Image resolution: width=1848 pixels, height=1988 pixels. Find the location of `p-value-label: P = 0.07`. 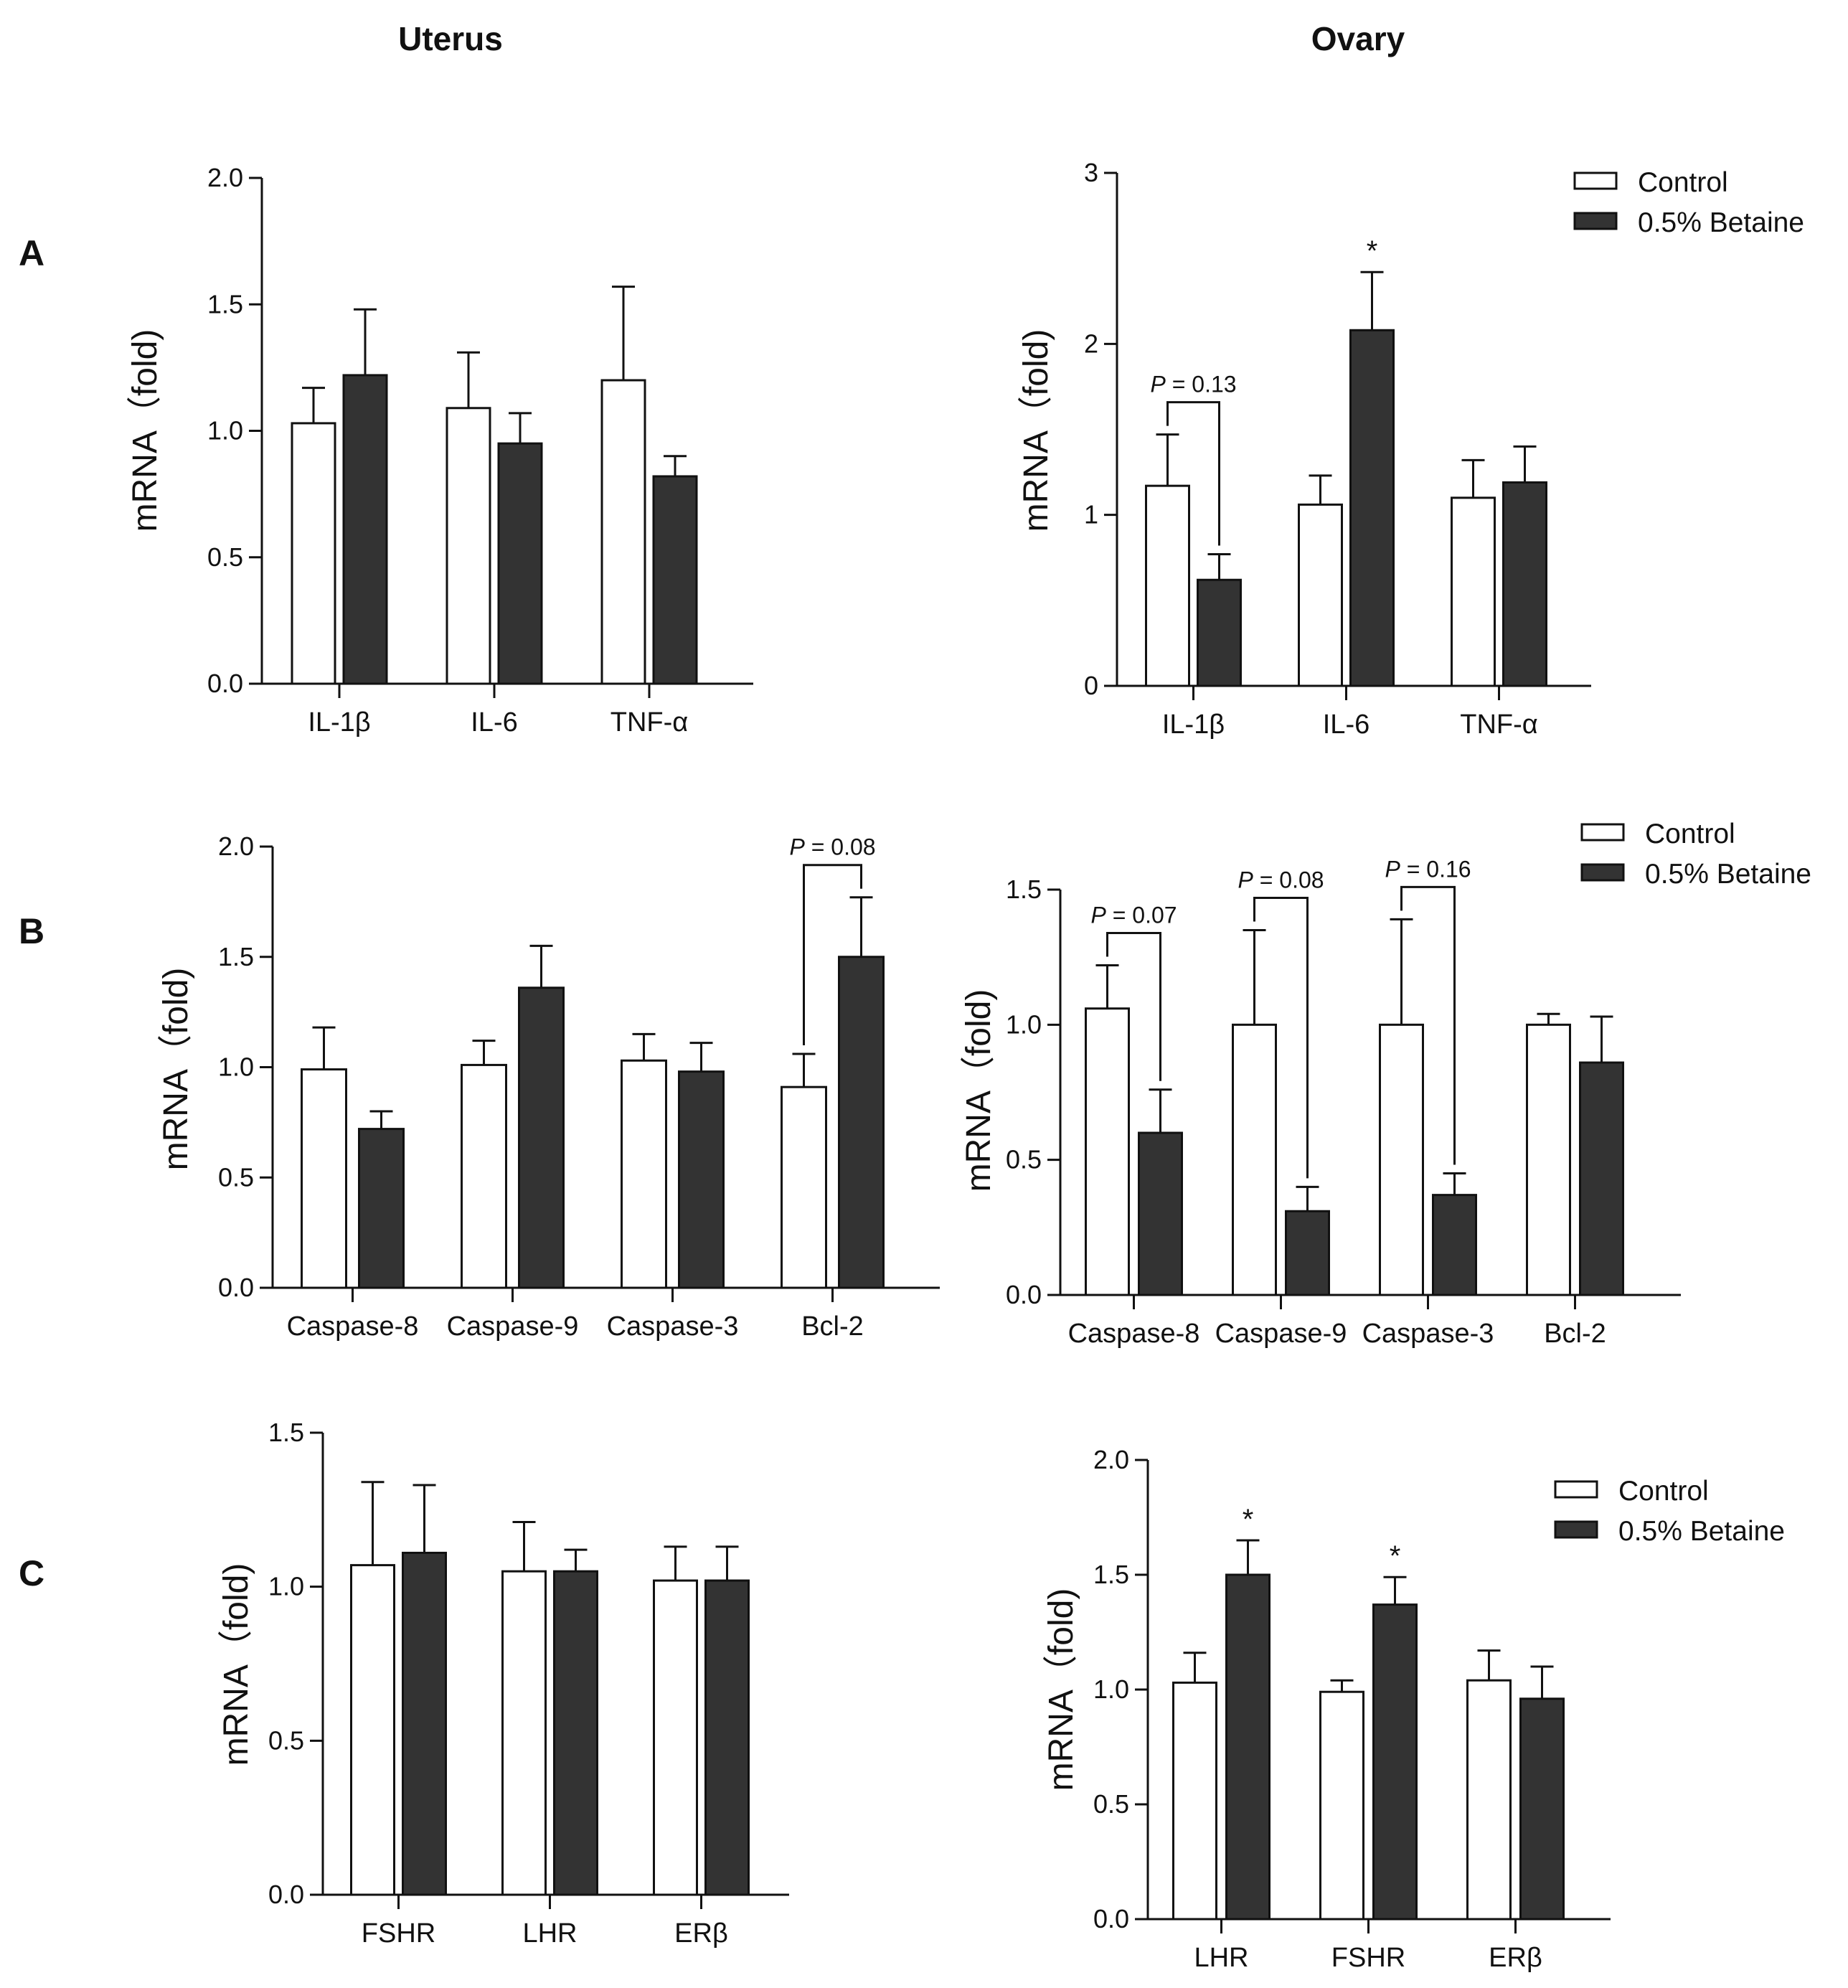

p-value-label: P = 0.07 is located at coordinates (1133, 915).